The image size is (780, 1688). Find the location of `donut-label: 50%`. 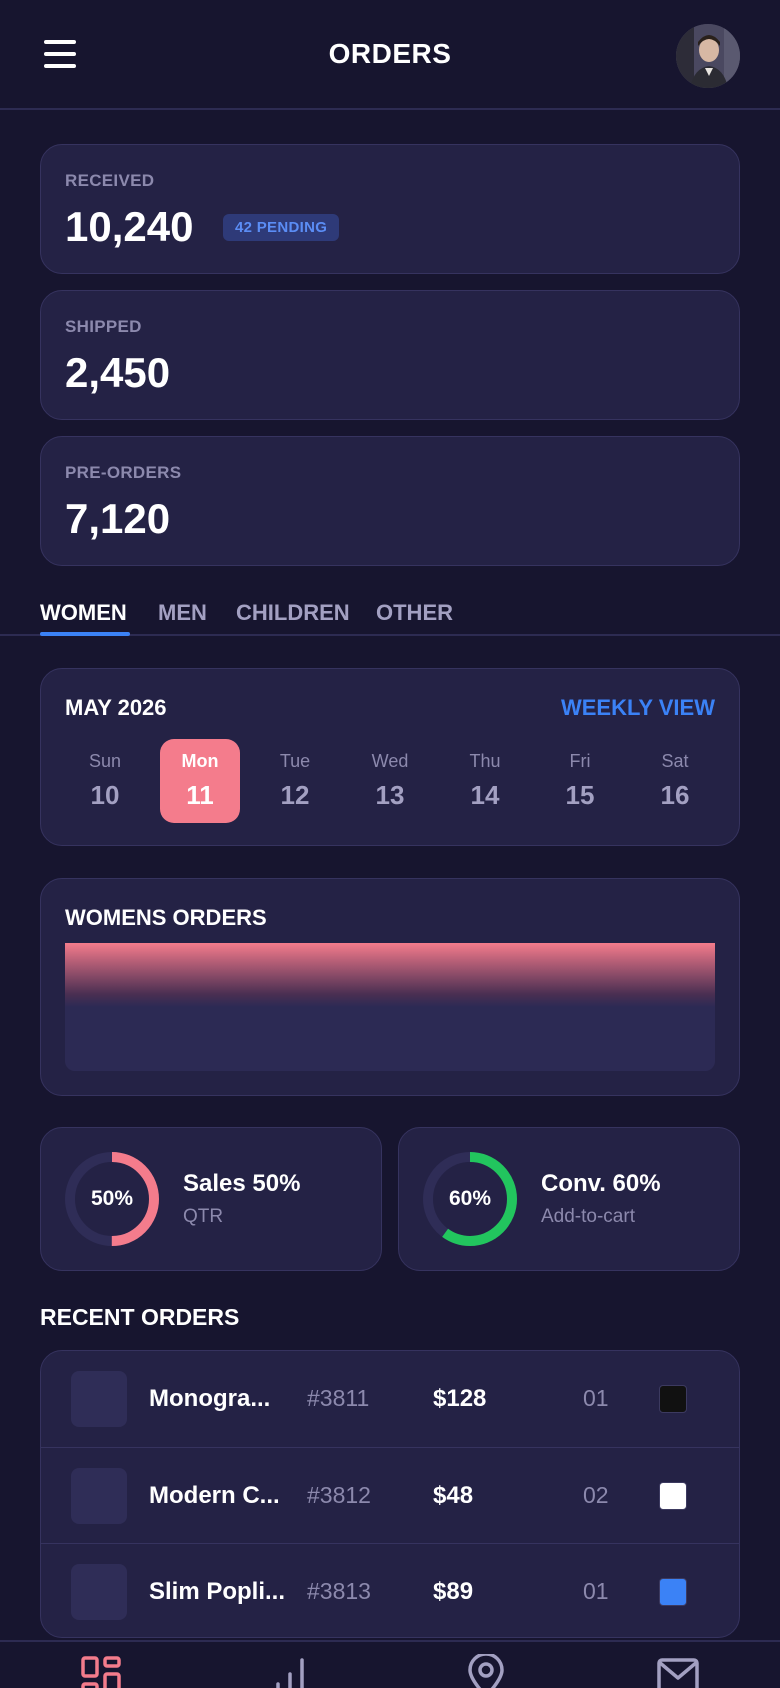

donut-label: 50% is located at coordinates (112, 1198).